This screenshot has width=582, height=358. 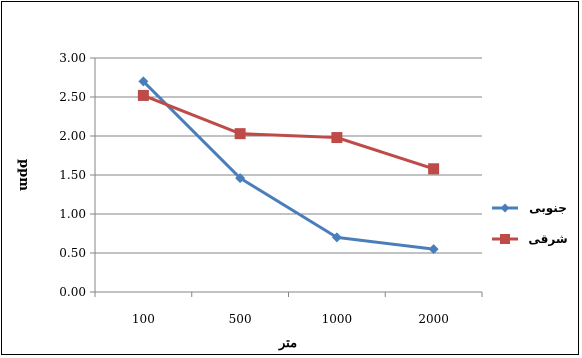 What do you see at coordinates (433, 319) in the screenshot?
I see `x-tick-label: 2000` at bounding box center [433, 319].